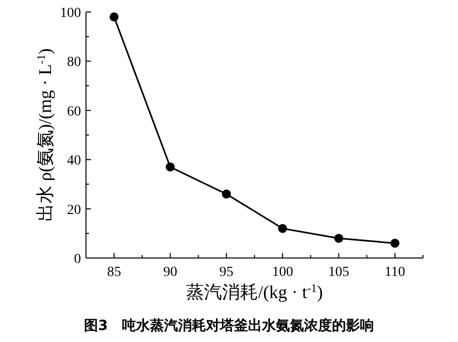 This screenshot has width=458, height=342. Describe the element at coordinates (70, 13) in the screenshot. I see `y-tick-label: 100` at that location.